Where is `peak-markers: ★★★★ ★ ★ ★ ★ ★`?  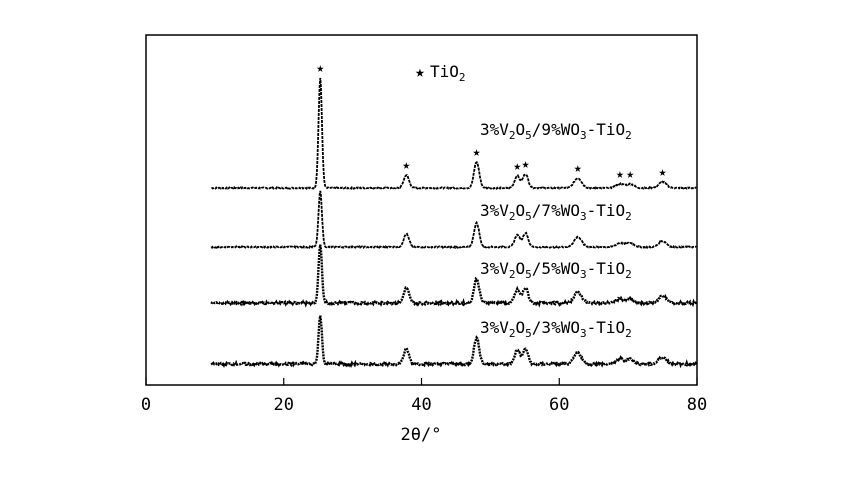 peak-markers: ★★★★ ★ ★ ★ ★ ★ is located at coordinates (491, 121).